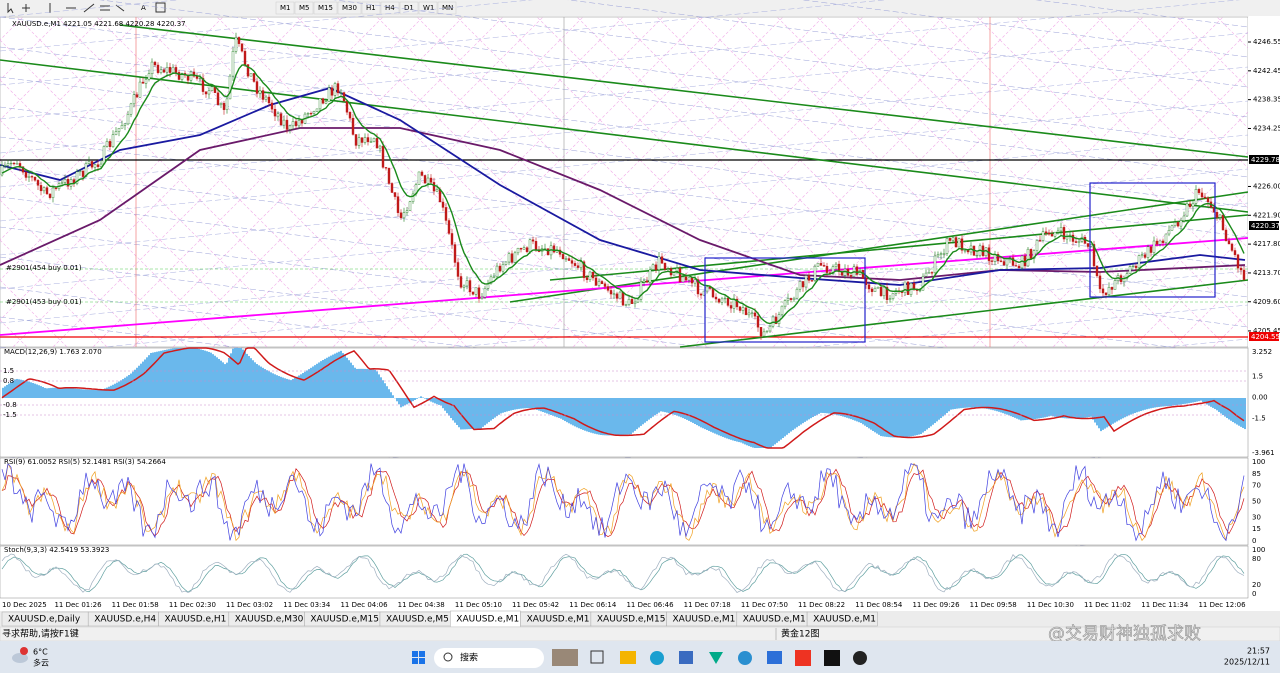 The height and width of the screenshot is (673, 1280). What do you see at coordinates (1258, 550) in the screenshot?
I see `stoch-axis-label: 100` at bounding box center [1258, 550].